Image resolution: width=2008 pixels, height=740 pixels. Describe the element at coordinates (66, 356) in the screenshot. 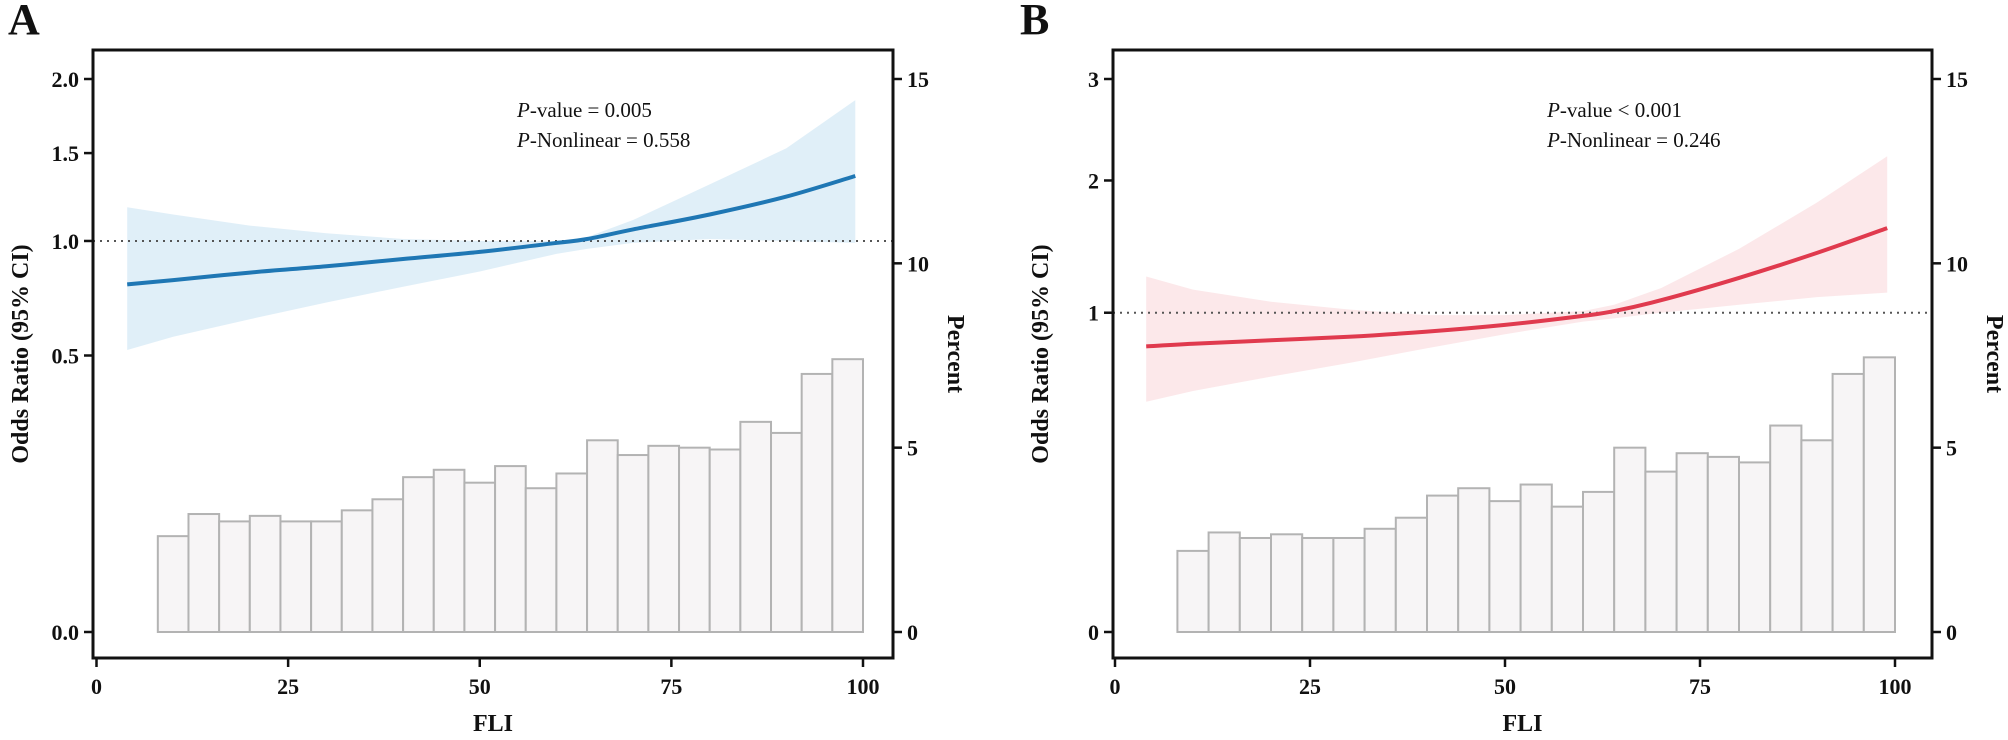

I see `y-tick-label: 0.5` at that location.